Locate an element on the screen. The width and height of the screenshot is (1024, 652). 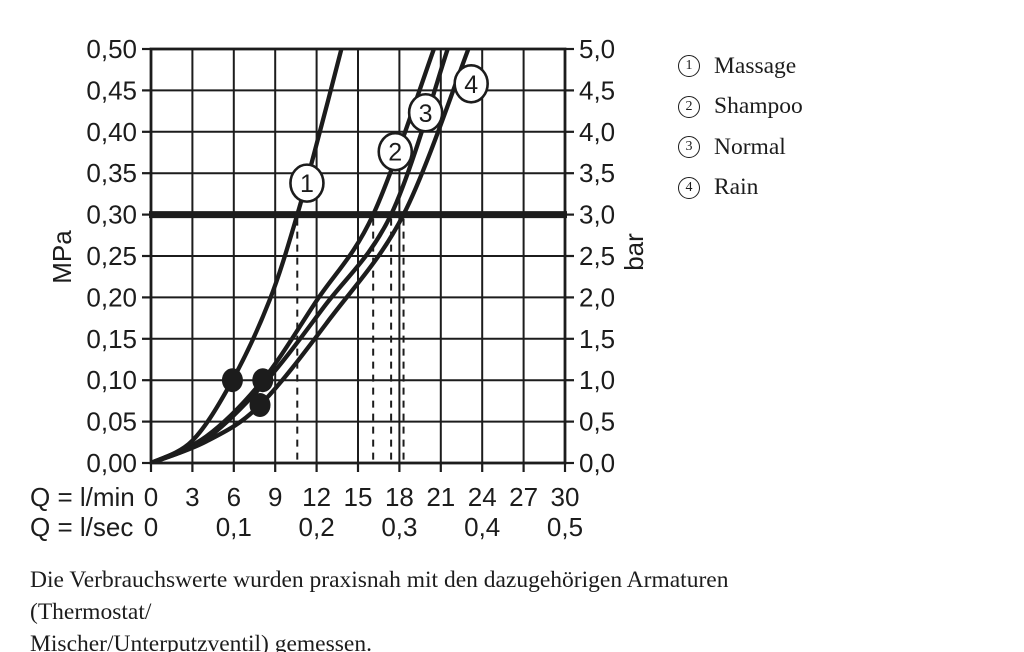
y-axis-right-labels: 5,0 4,5 4,0 3,5 3,0 2,5 2,0 1,5 1,0 0,5 0,0 is located at coordinates (597, 256).